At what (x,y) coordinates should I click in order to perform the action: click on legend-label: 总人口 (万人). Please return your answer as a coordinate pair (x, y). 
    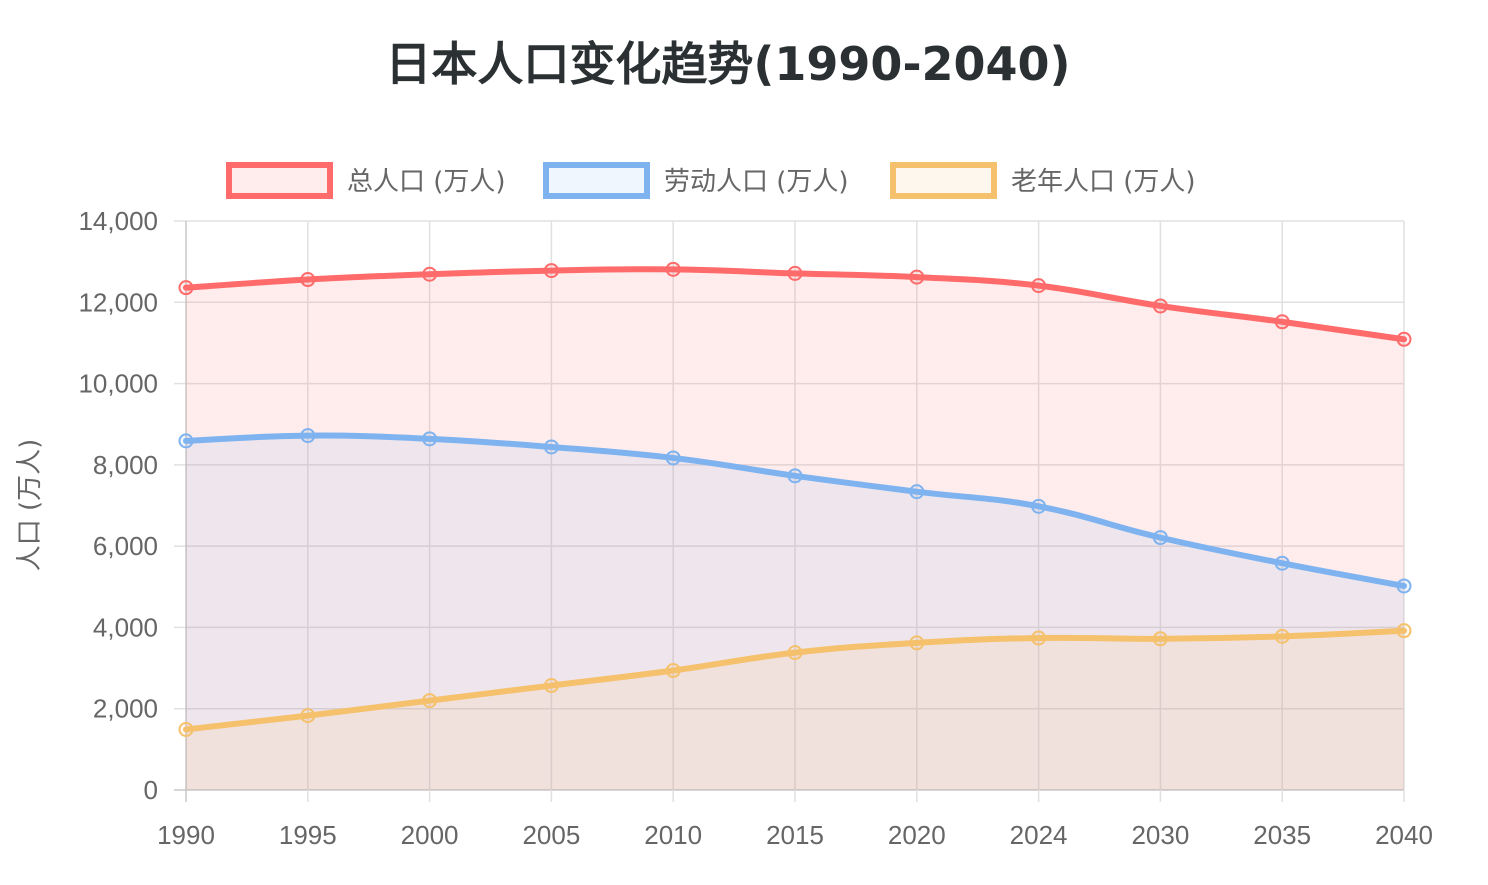
    Looking at the image, I should click on (426, 182).